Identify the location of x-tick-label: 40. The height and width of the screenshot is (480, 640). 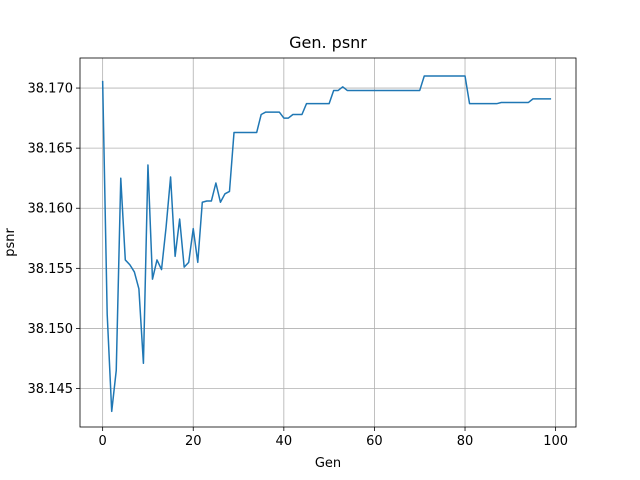
(284, 441).